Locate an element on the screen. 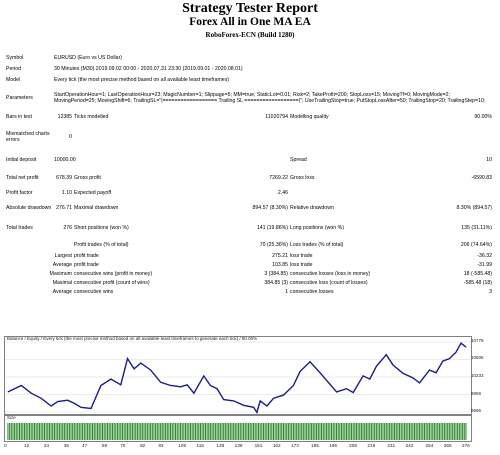 This screenshot has height=455, width=500. value-loss-trades: 206 (74.64%) is located at coordinates (476, 245).